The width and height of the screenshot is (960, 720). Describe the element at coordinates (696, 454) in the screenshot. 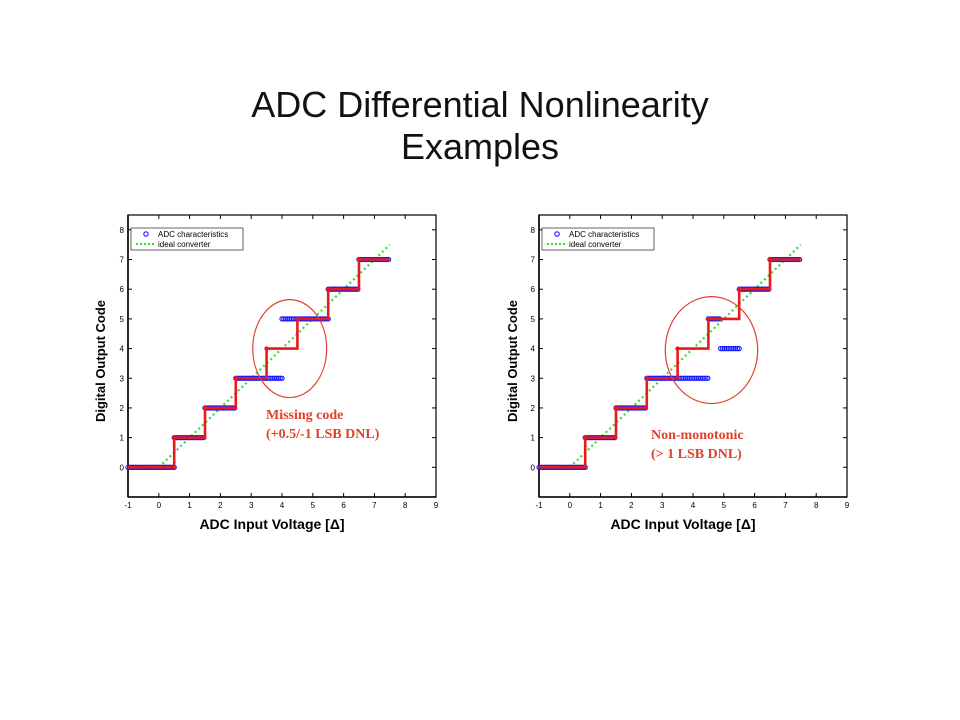

I see `annotation-line-2: (> 1 LSB DNL)` at that location.